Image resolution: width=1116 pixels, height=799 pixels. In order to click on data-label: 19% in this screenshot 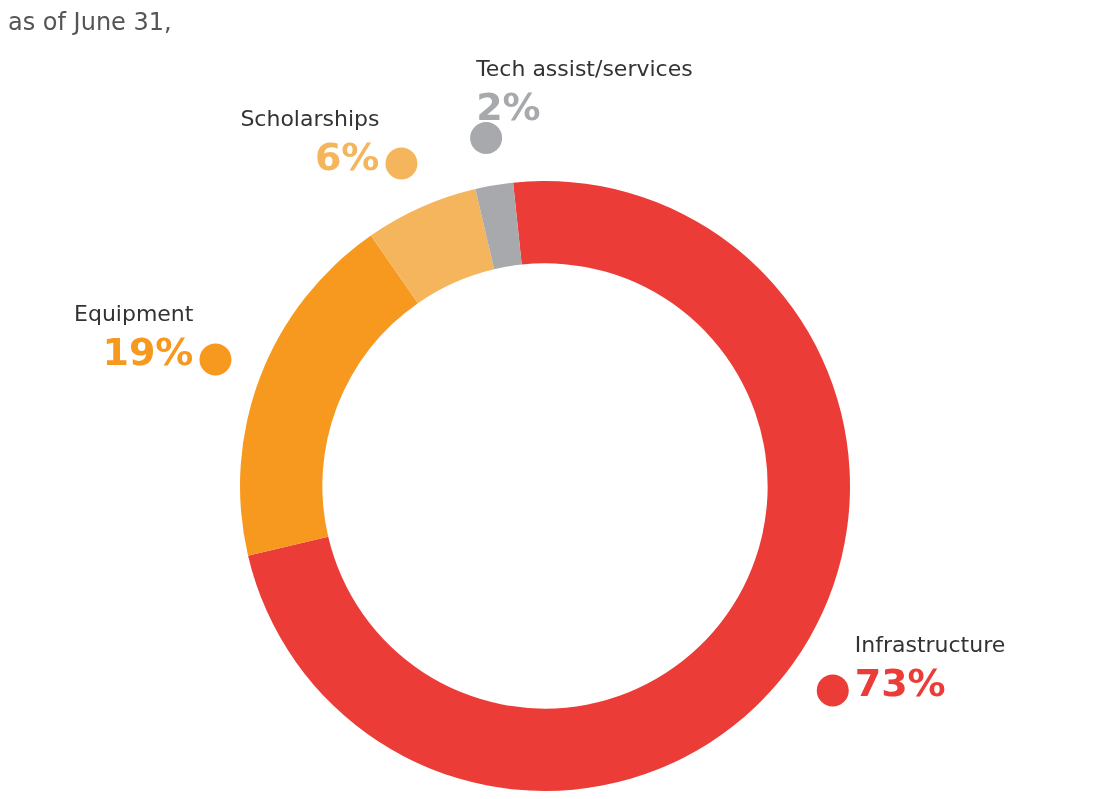, I will do `click(148, 352)`.